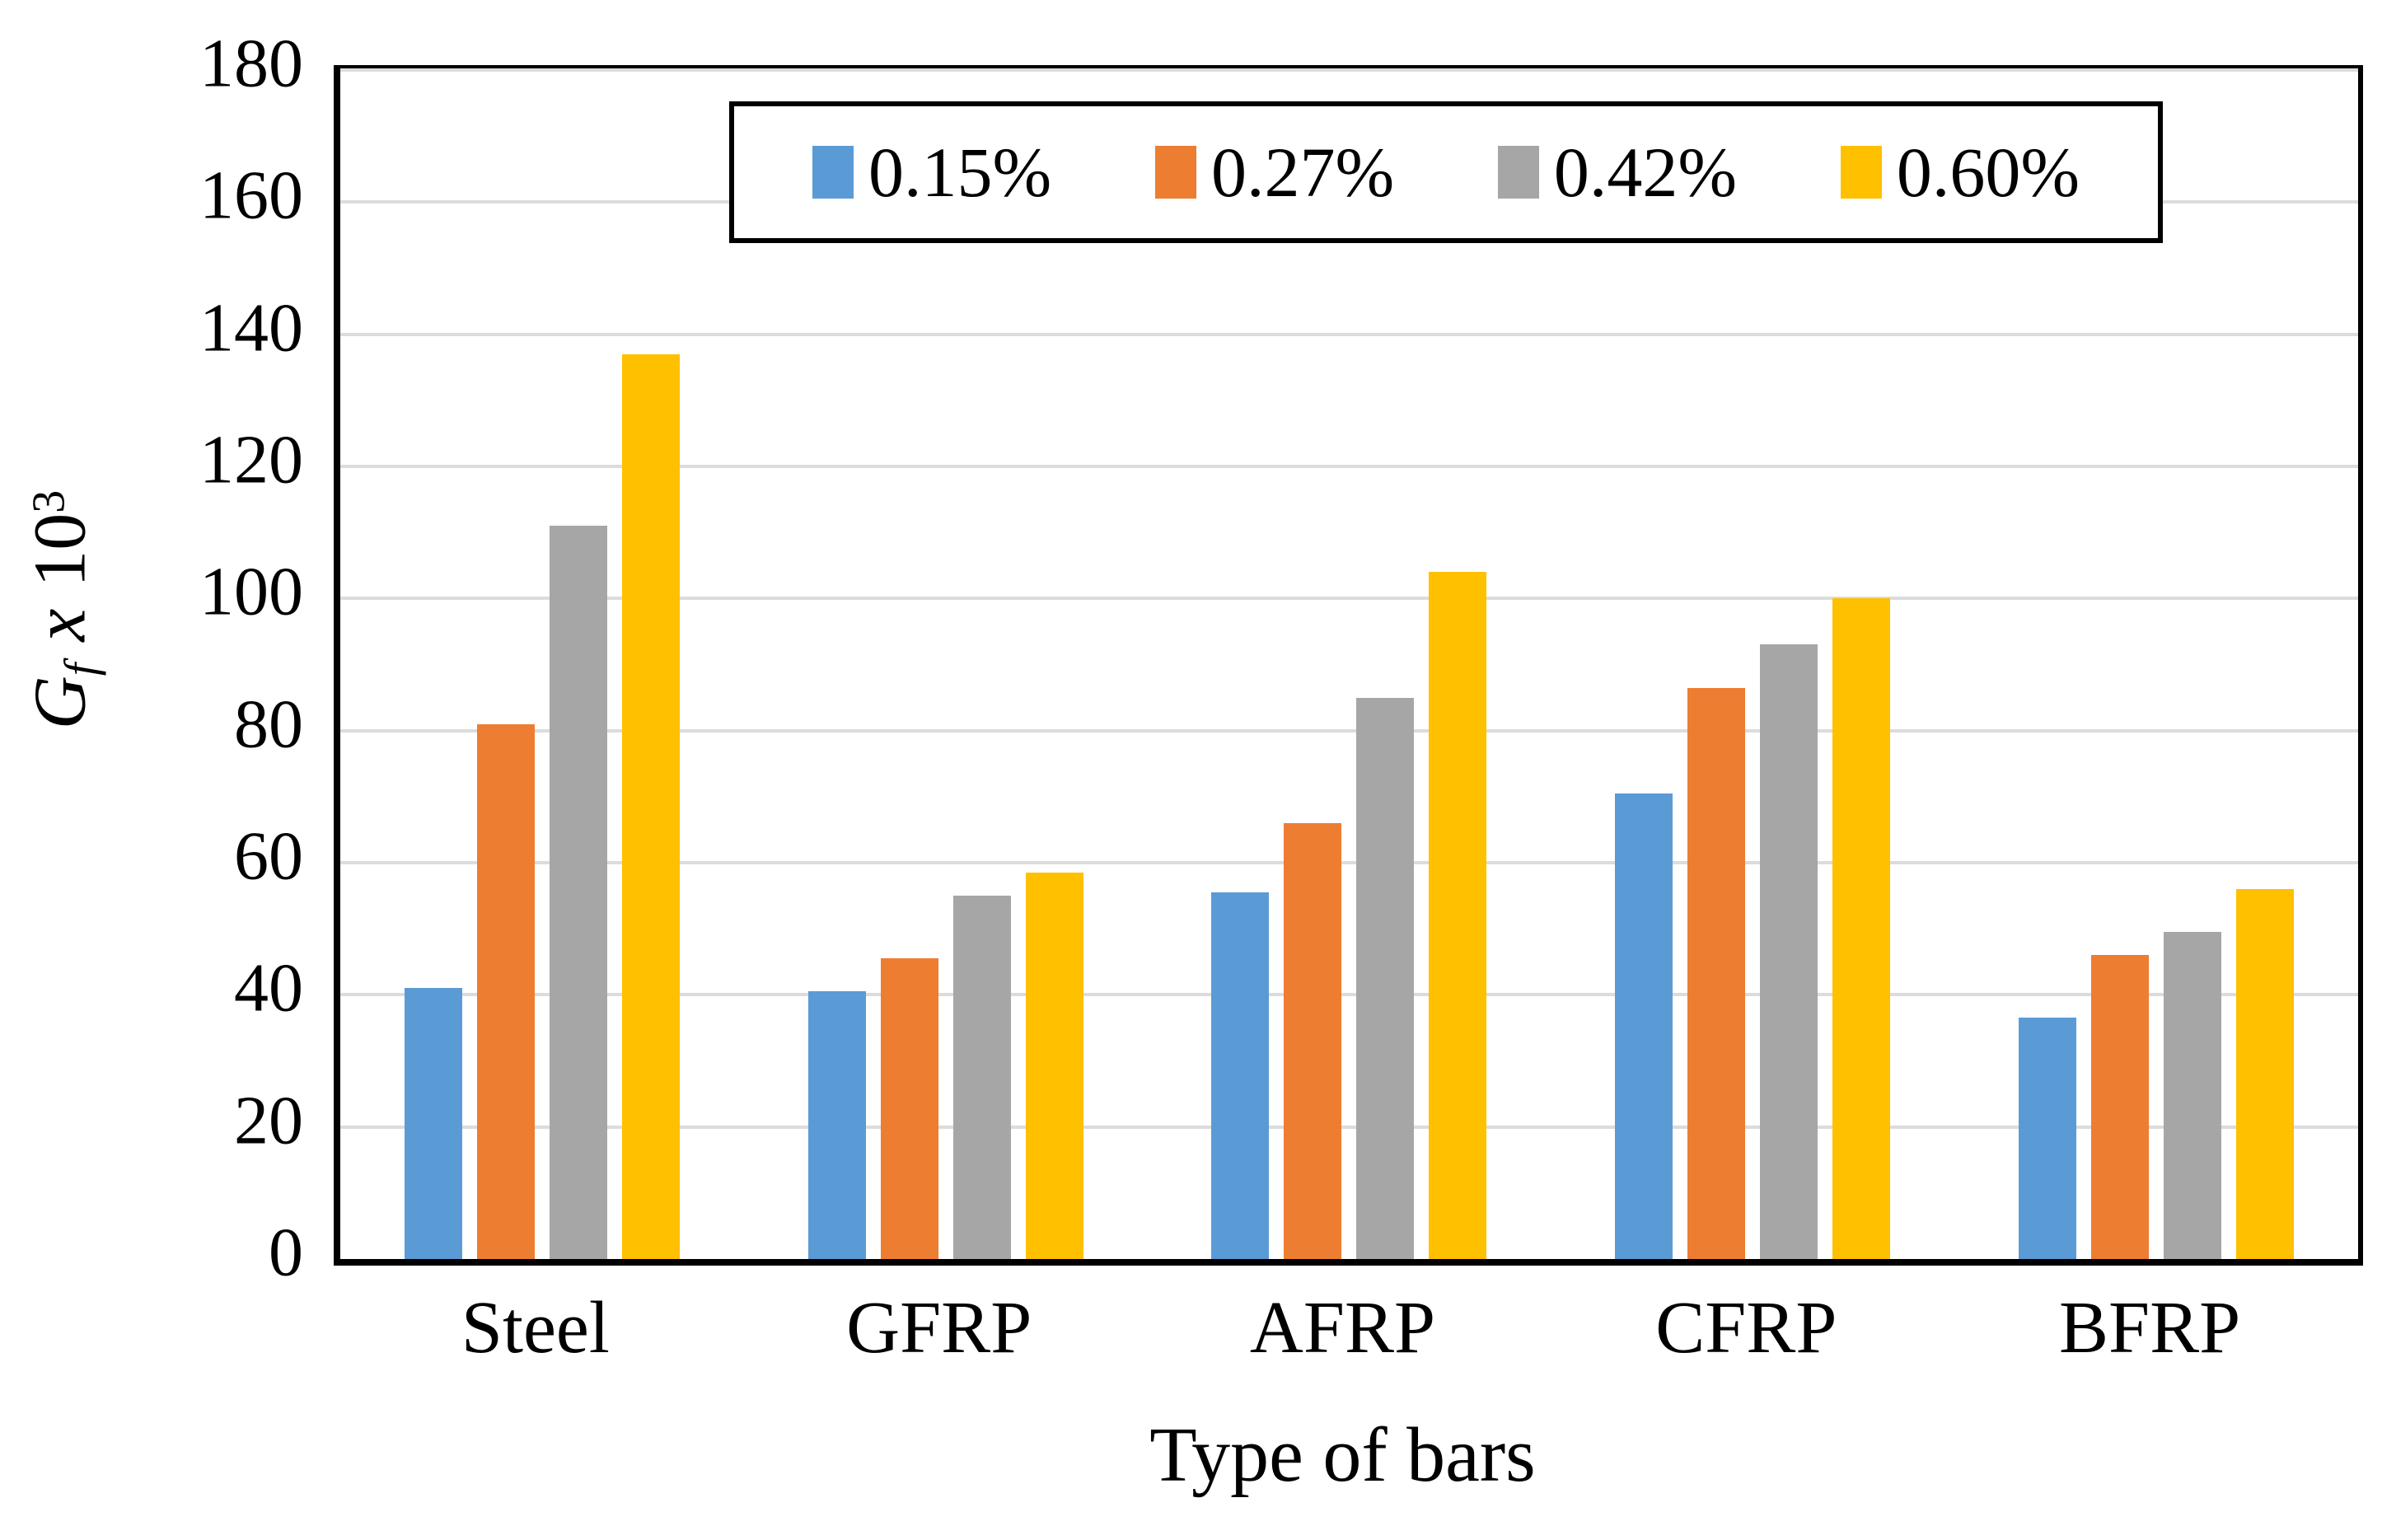 The width and height of the screenshot is (2382, 1540). Describe the element at coordinates (909, 1108) in the screenshot. I see `bar-gfrp-0.27%` at that location.